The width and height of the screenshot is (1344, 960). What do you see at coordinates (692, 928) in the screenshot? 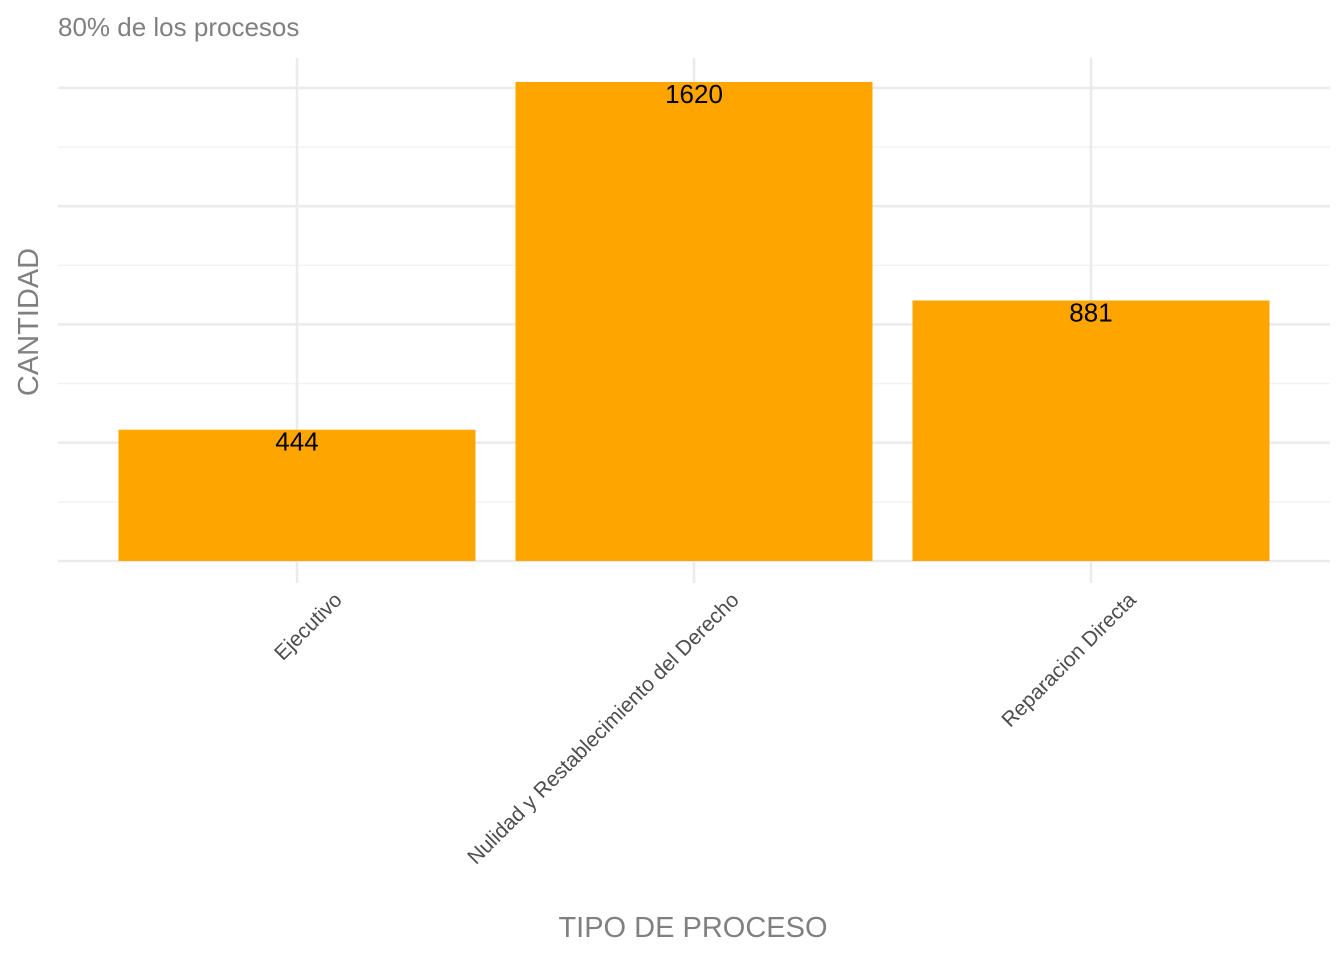
I see `x-axis-label: TIPO DE PROCESO` at bounding box center [692, 928].